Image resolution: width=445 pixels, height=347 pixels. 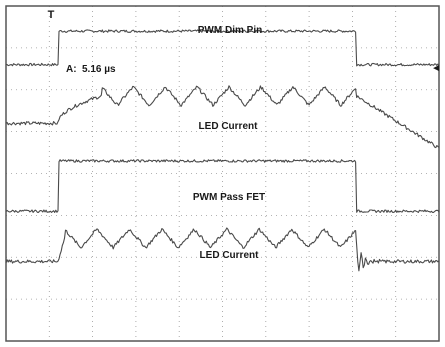 I want to click on trigger-marker: T, so click(x=51, y=15).